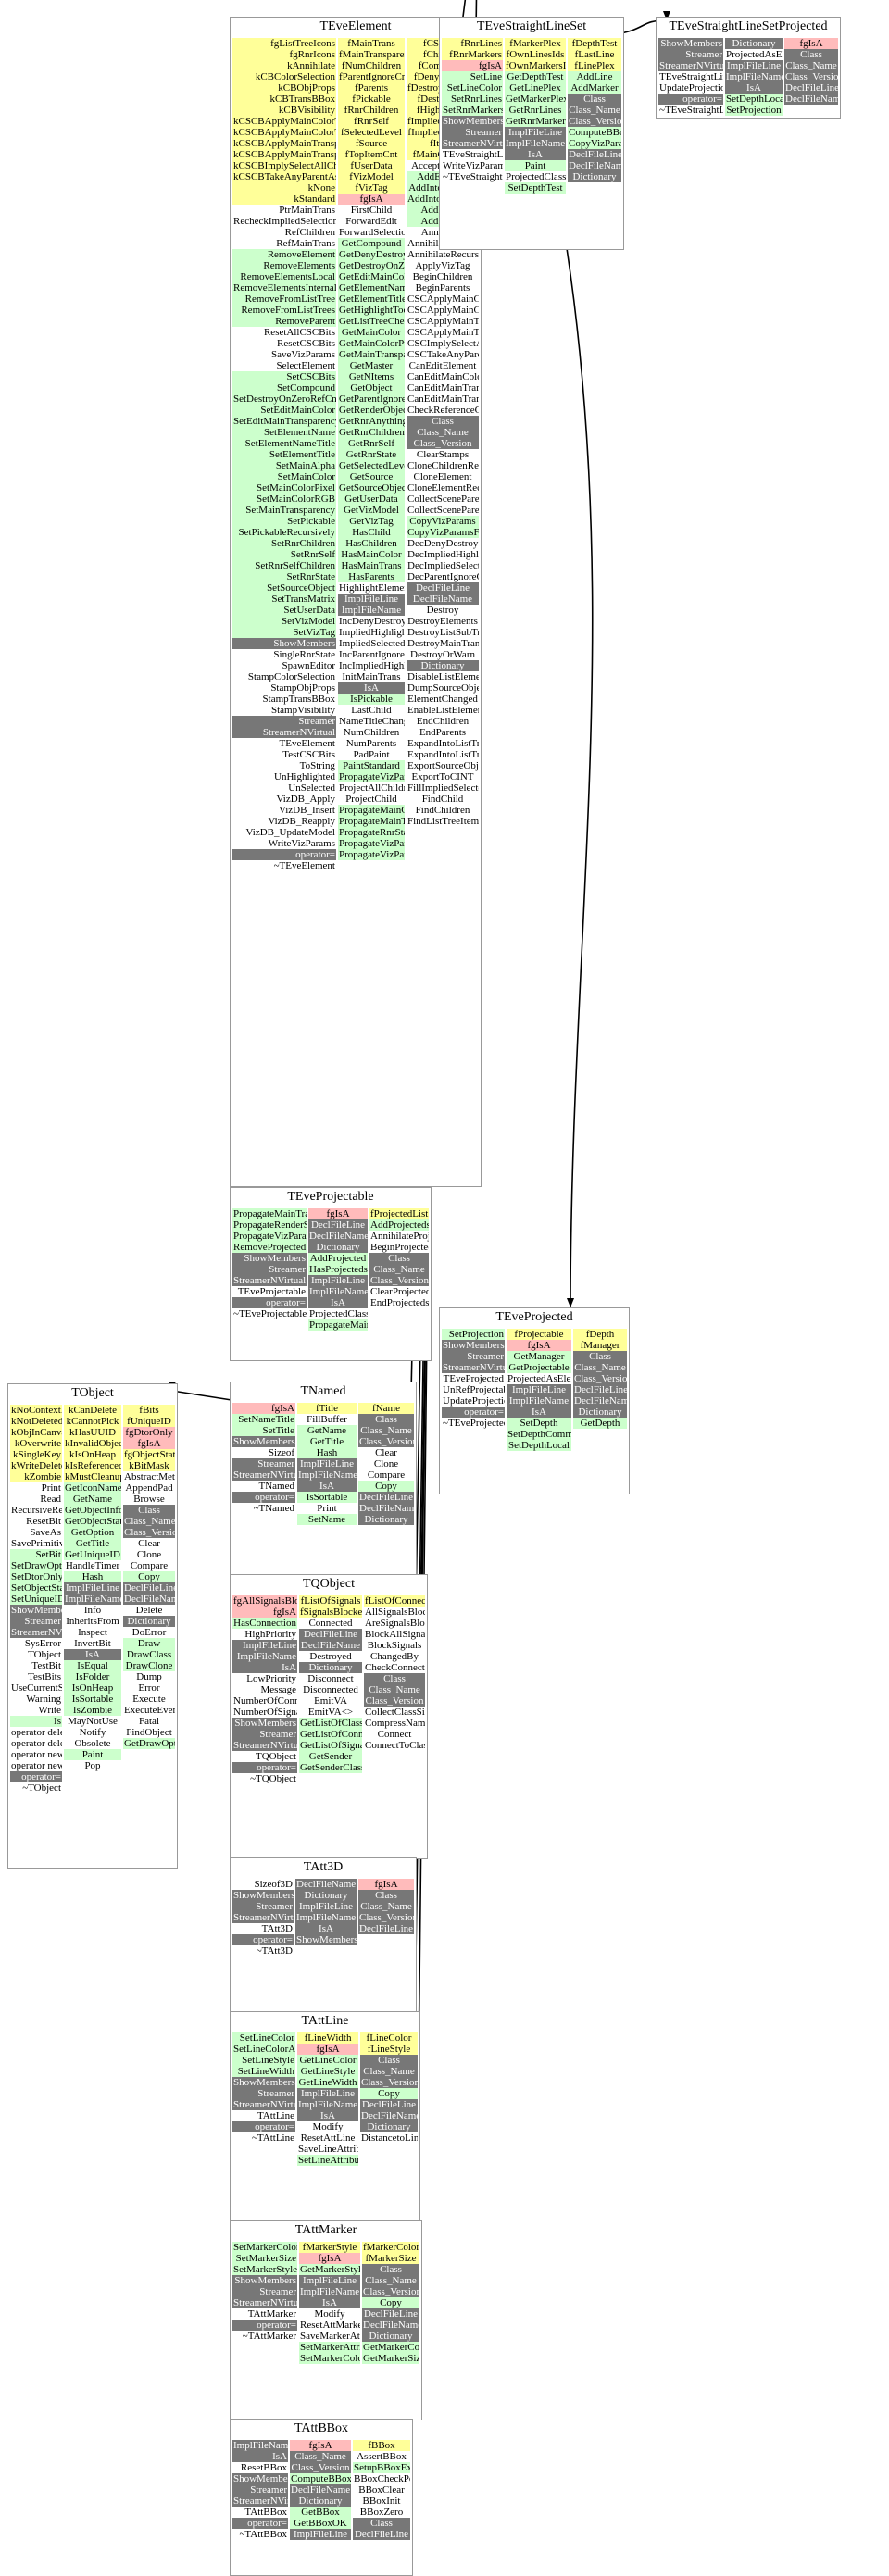 The image size is (889, 2576). What do you see at coordinates (381, 2489) in the screenshot?
I see `member-cell: BBoxClear` at bounding box center [381, 2489].